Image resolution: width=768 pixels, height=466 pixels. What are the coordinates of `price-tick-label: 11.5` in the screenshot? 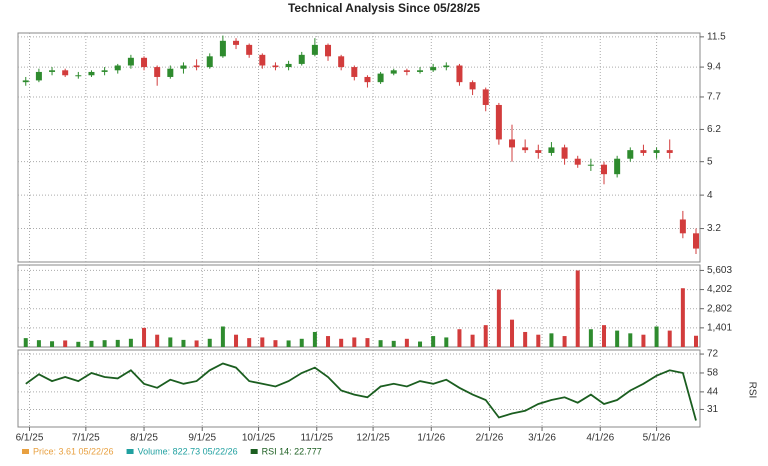 It's located at (716, 36).